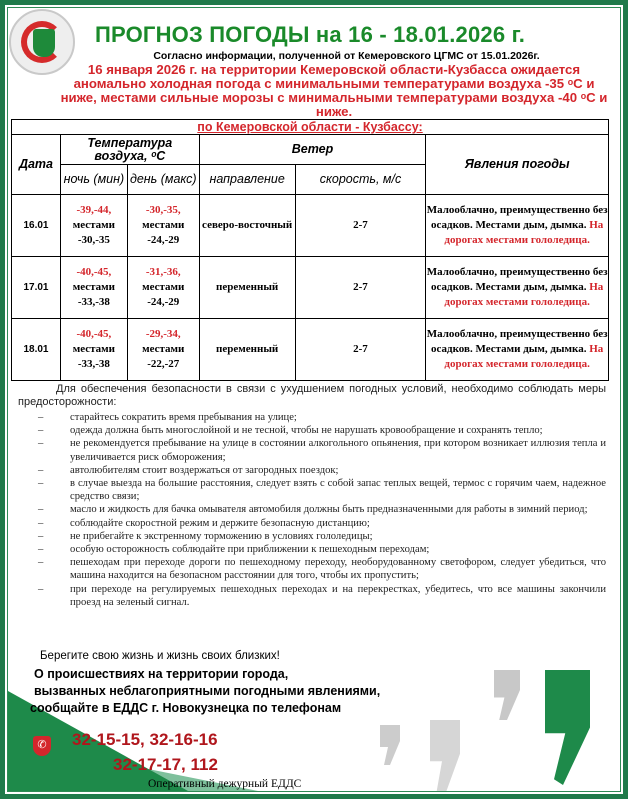 The height and width of the screenshot is (799, 628). I want to click on phone-numbers: 32-17-17, 112, so click(165, 764).